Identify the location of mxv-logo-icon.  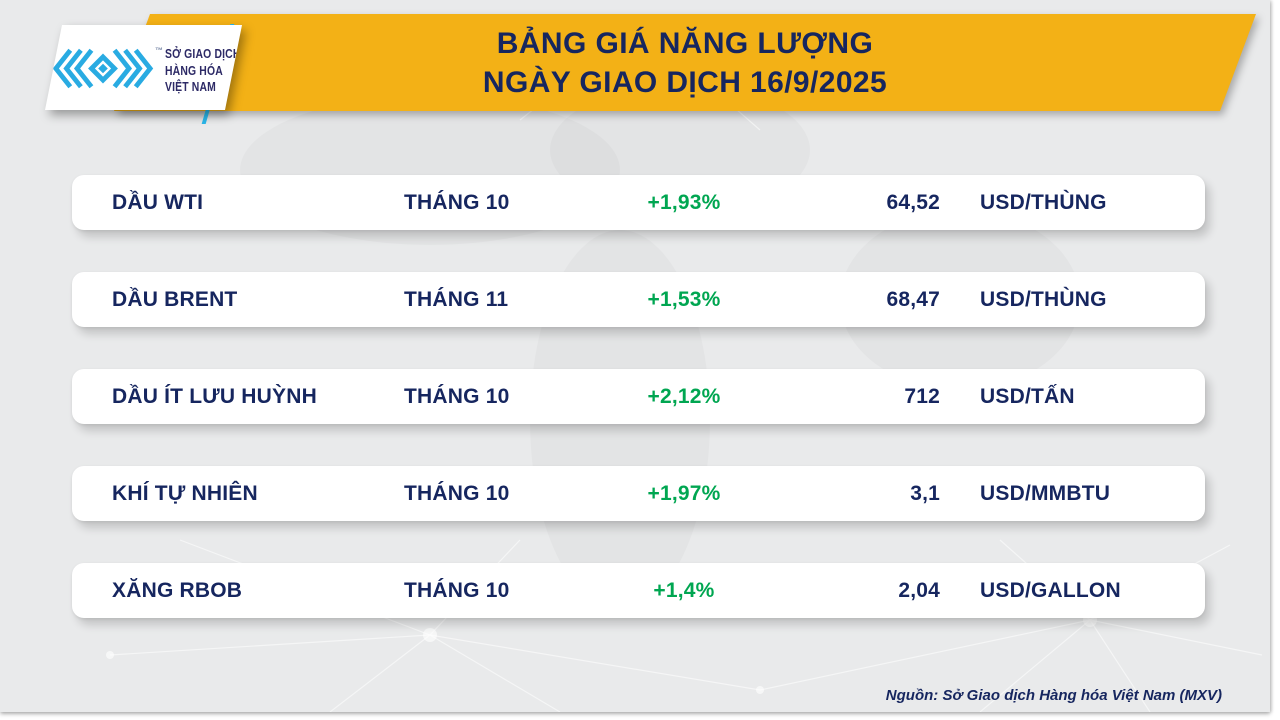
(103, 68).